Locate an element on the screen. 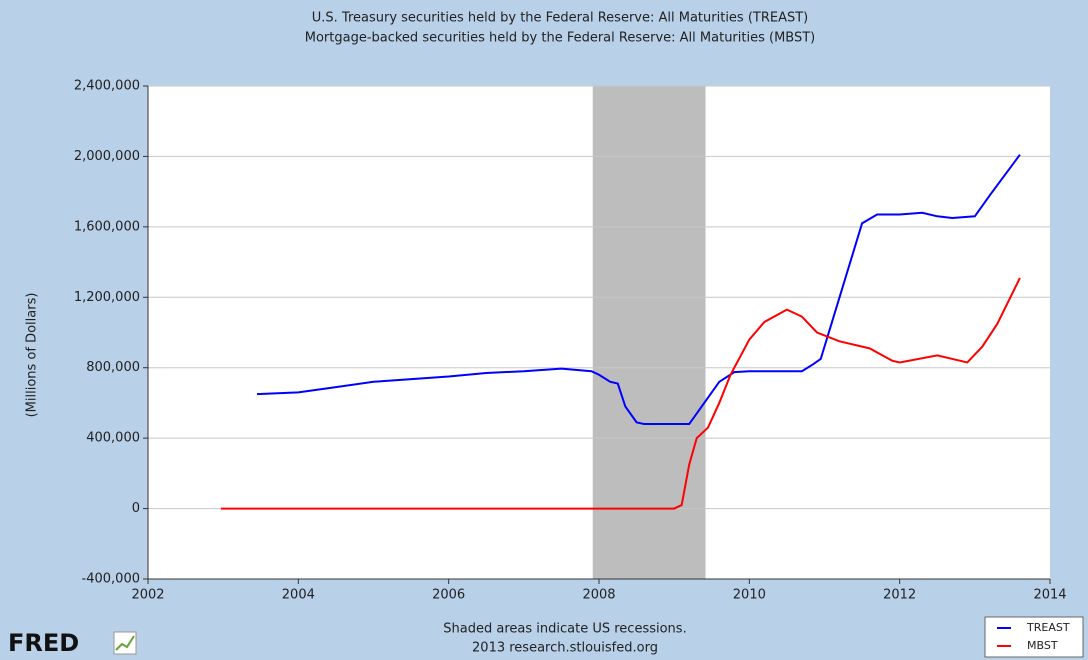 The width and height of the screenshot is (1088, 660). y-tick-label: 1,600,000 is located at coordinates (107, 226).